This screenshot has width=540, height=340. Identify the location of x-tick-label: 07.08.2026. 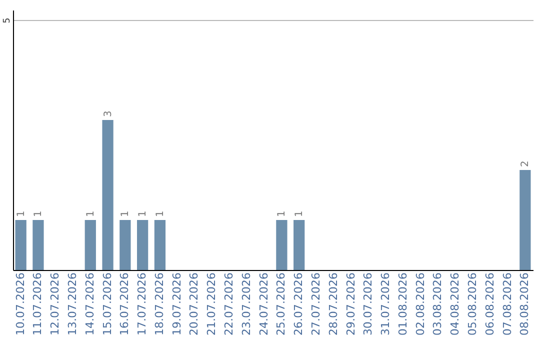
(507, 304).